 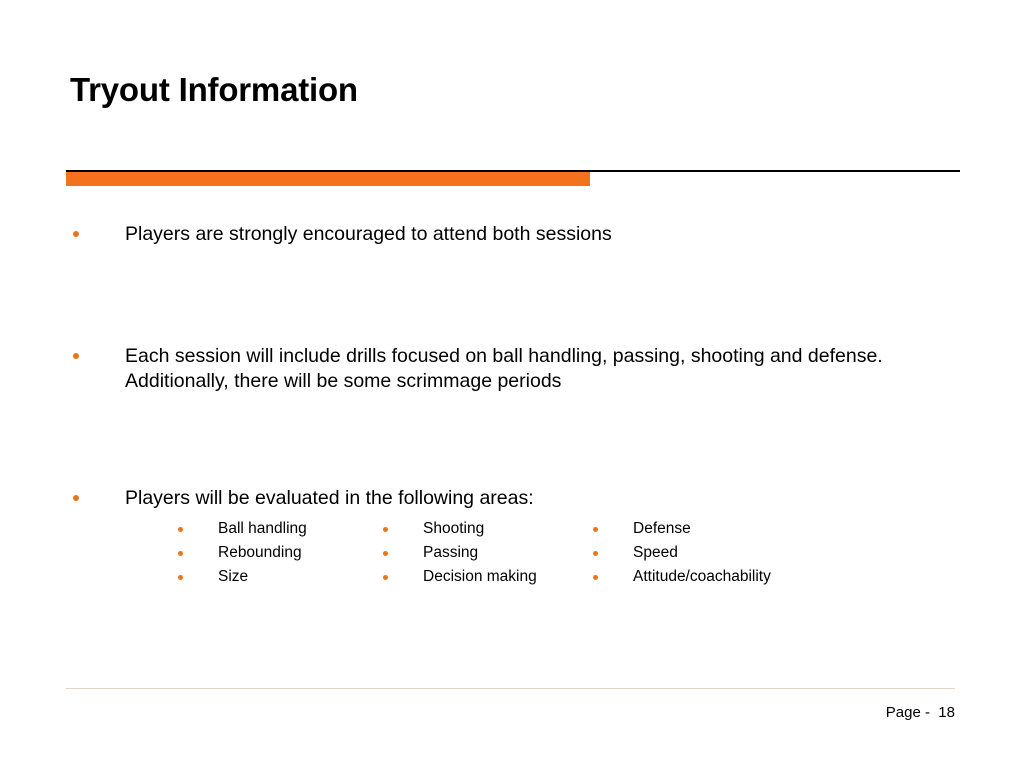 I want to click on list-item: Passing, so click(x=458, y=553).